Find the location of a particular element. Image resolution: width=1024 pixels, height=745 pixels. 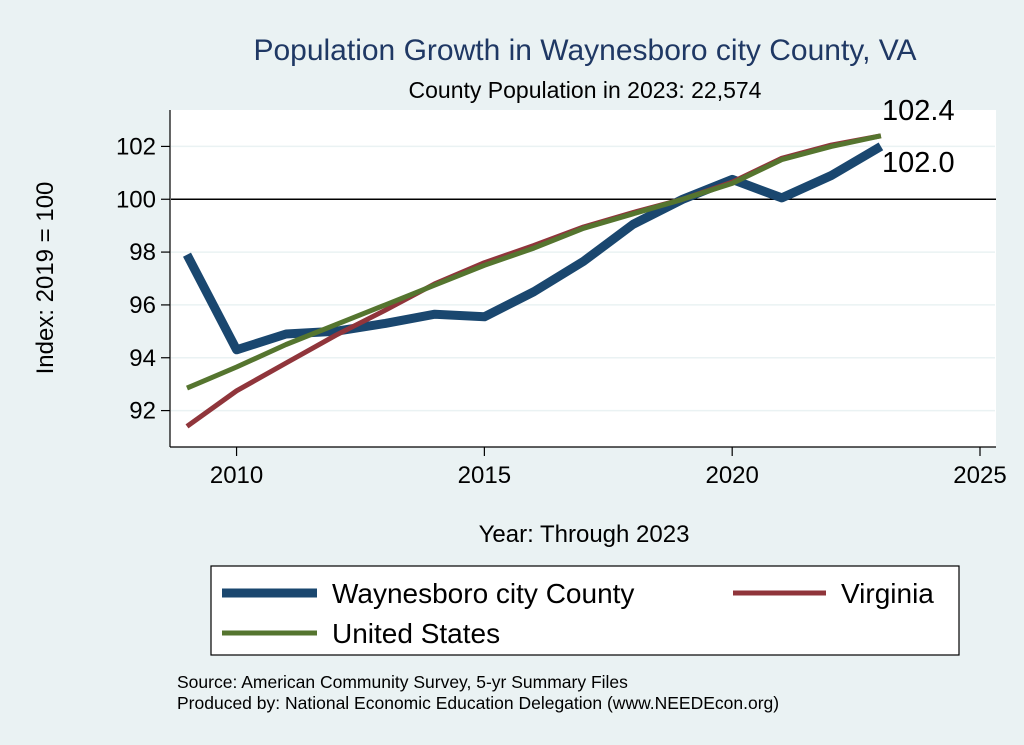

legend-label-virginia: Virginia is located at coordinates (887, 593).